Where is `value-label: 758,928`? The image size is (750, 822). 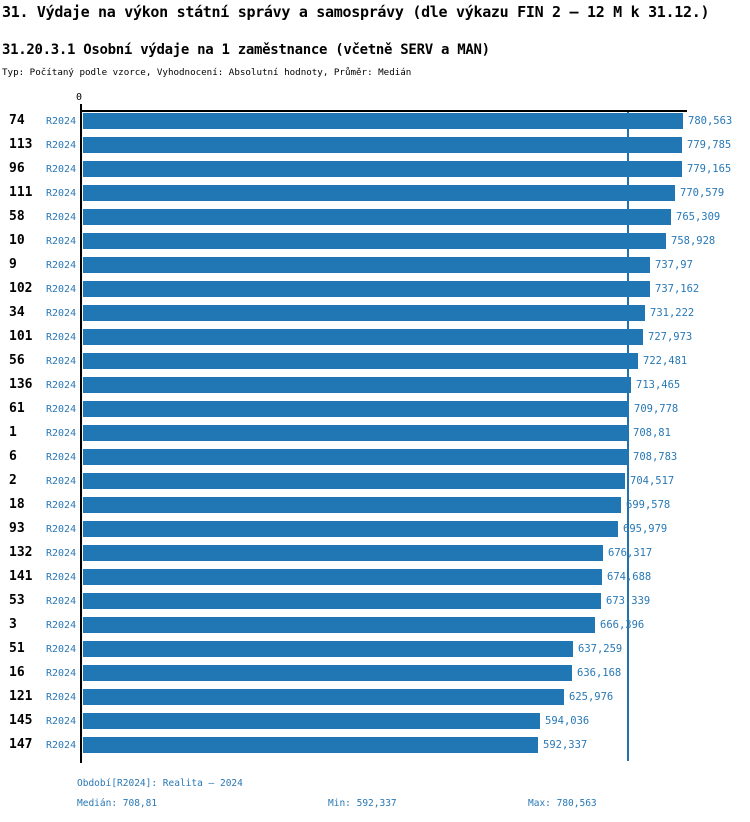 value-label: 758,928 is located at coordinates (693, 241).